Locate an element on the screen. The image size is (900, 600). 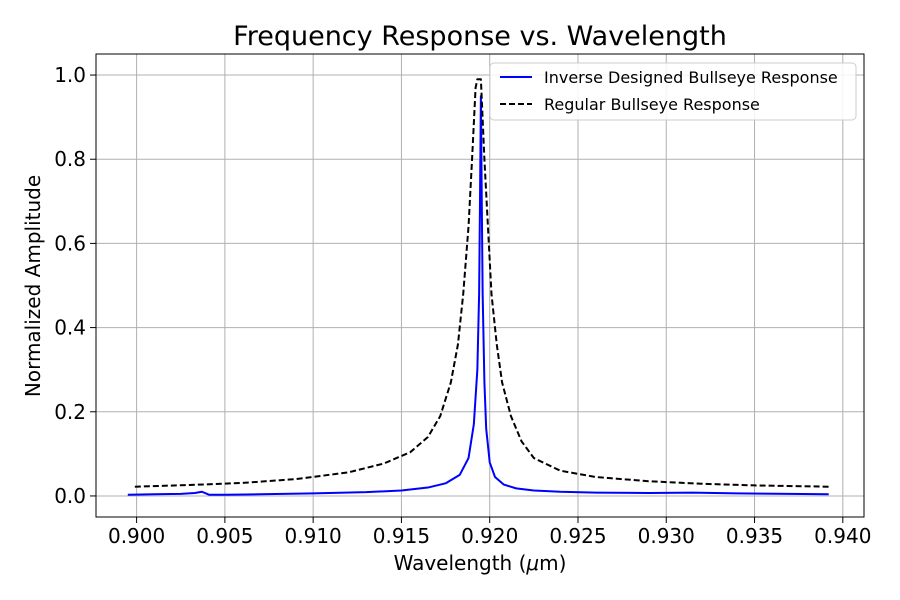
x-axis-label-mu: μ is located at coordinates (532, 563).